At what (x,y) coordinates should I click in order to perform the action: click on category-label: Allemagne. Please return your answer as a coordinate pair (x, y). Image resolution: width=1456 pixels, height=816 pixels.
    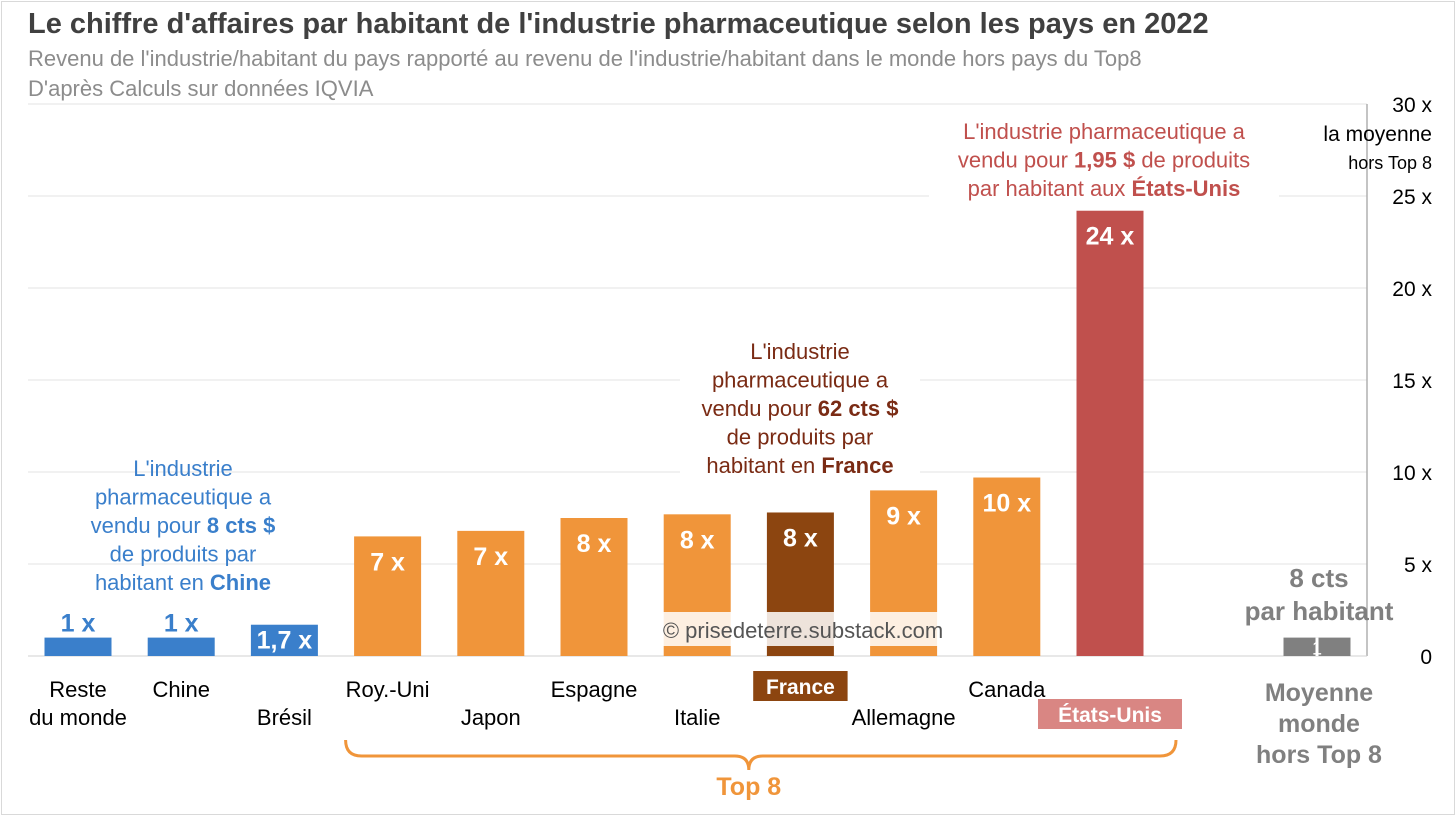
    Looking at the image, I should click on (904, 717).